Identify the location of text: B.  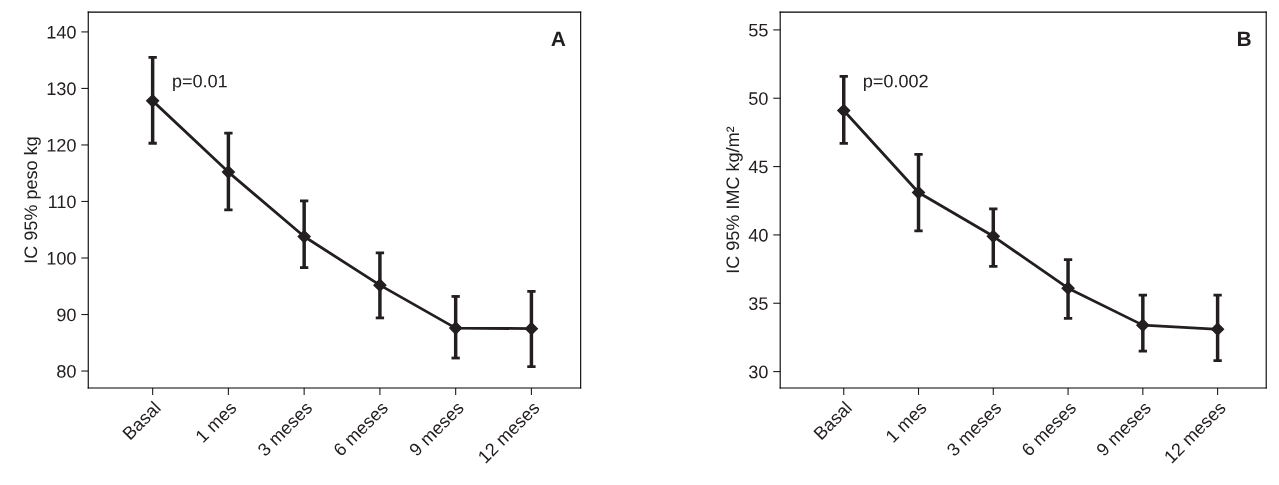
(1244, 39).